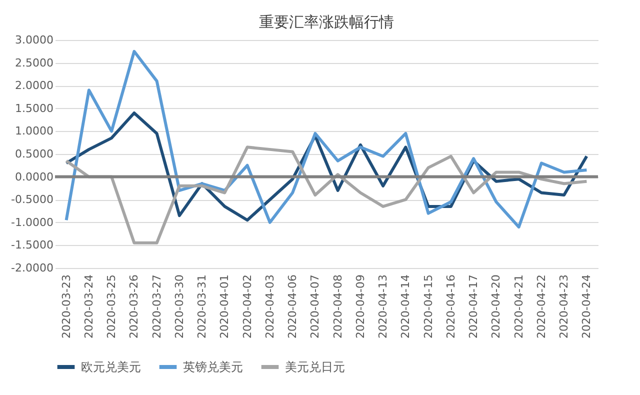 The width and height of the screenshot is (640, 395). What do you see at coordinates (541, 306) in the screenshot?
I see `x-tick-label: 2020-04-22` at bounding box center [541, 306].